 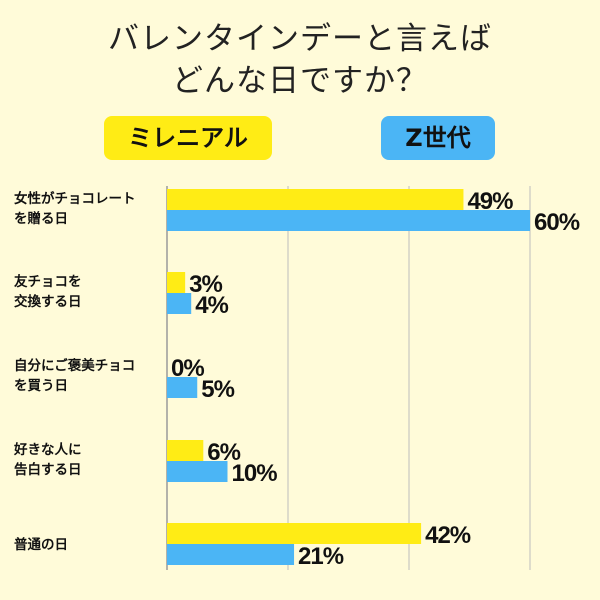 I want to click on data-label: 60%, so click(x=557, y=222).